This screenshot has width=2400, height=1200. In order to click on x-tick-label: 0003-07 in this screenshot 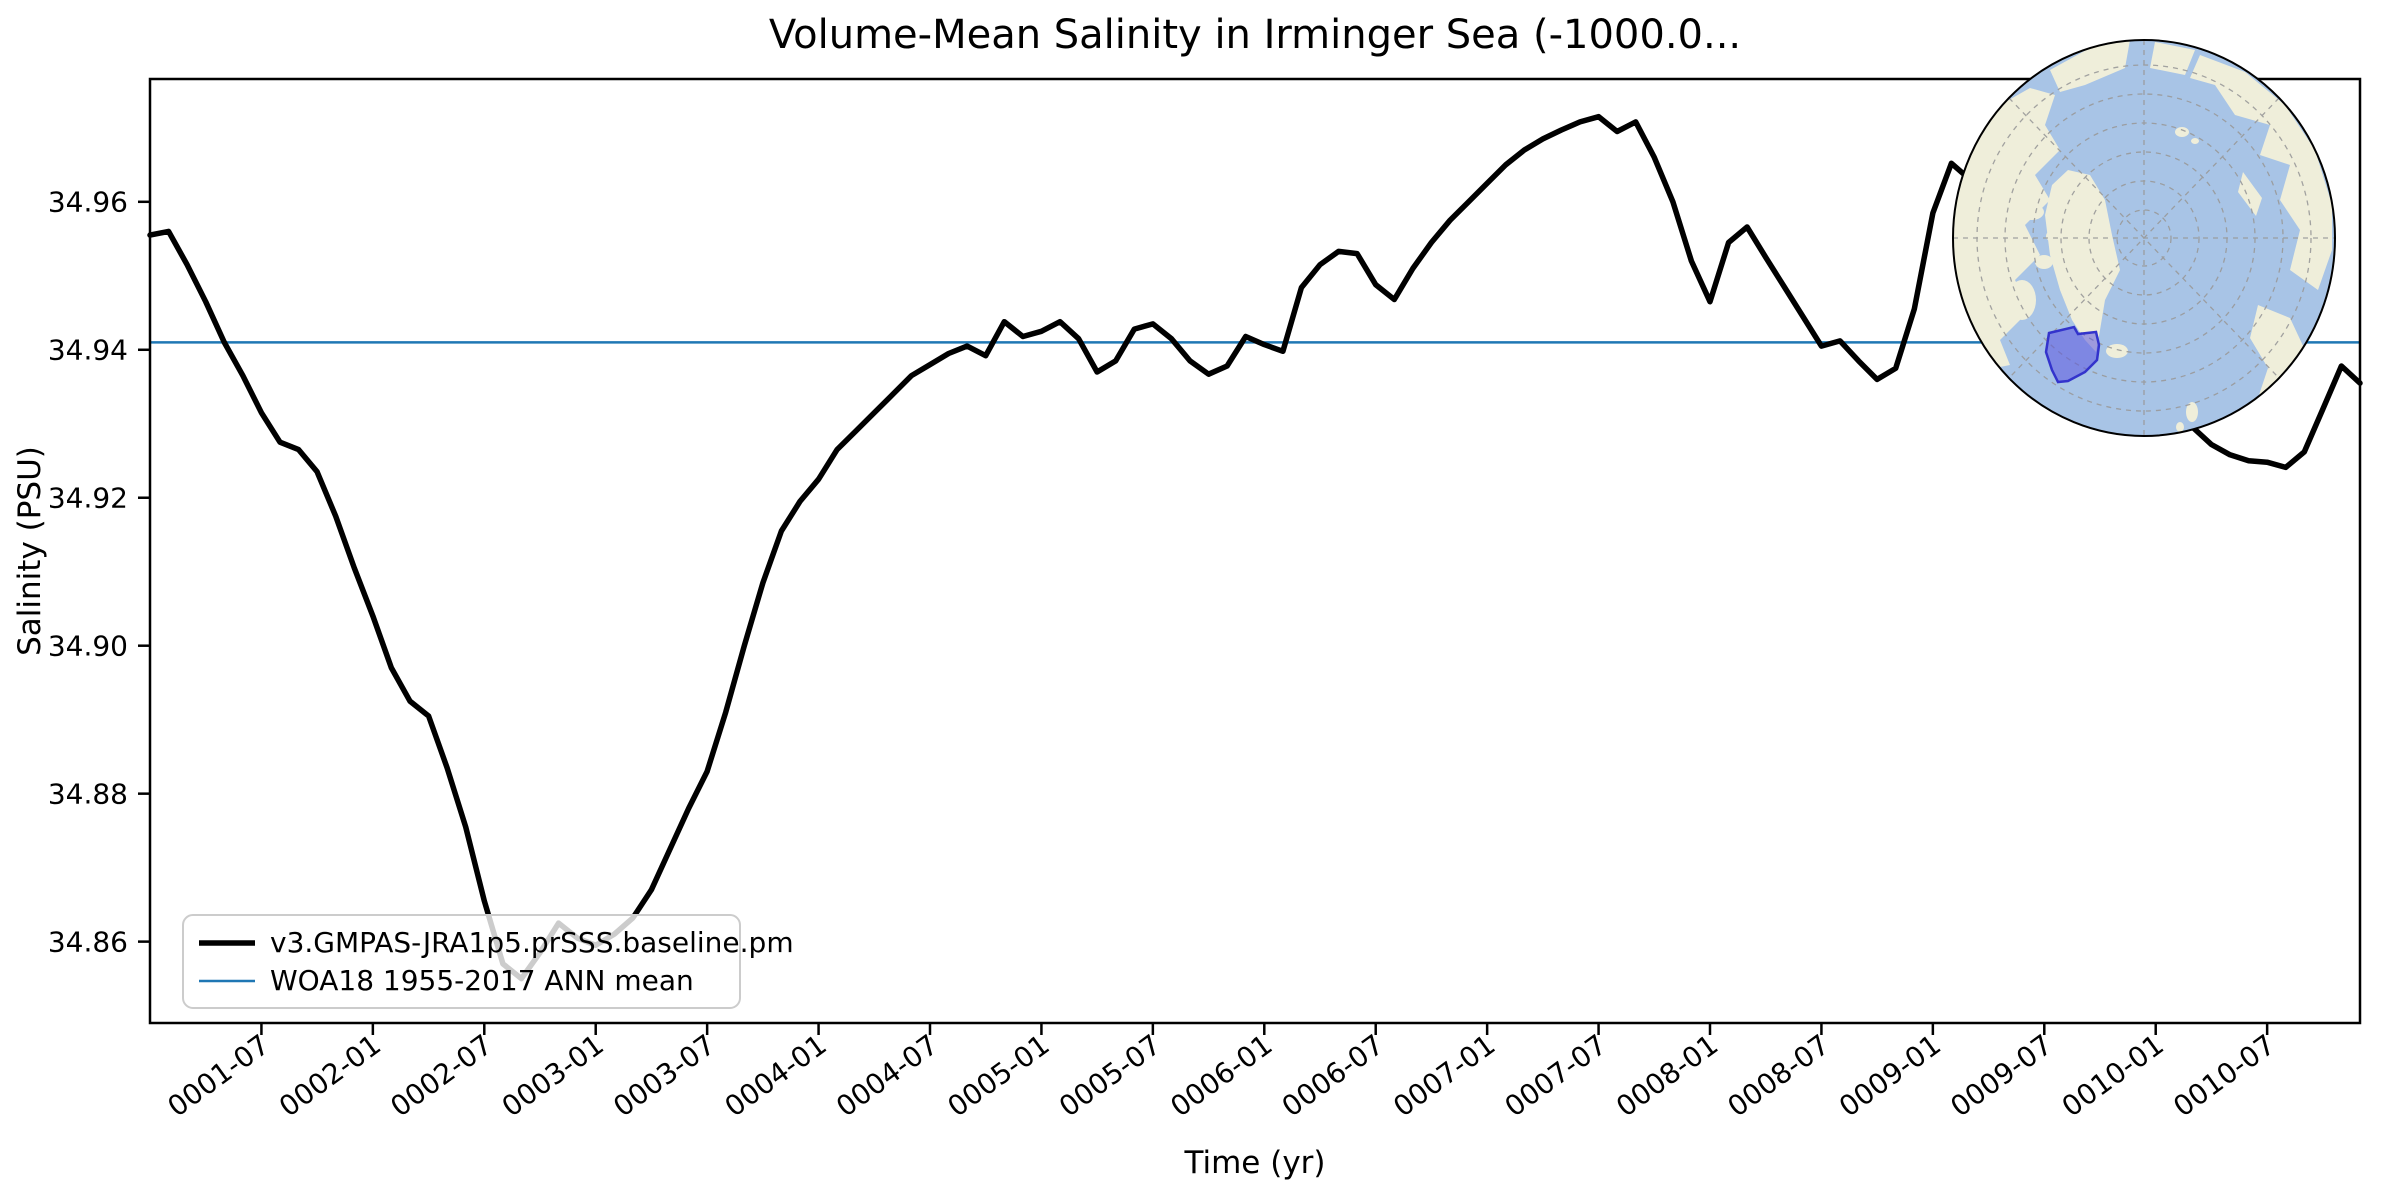, I will do `click(664, 1075)`.